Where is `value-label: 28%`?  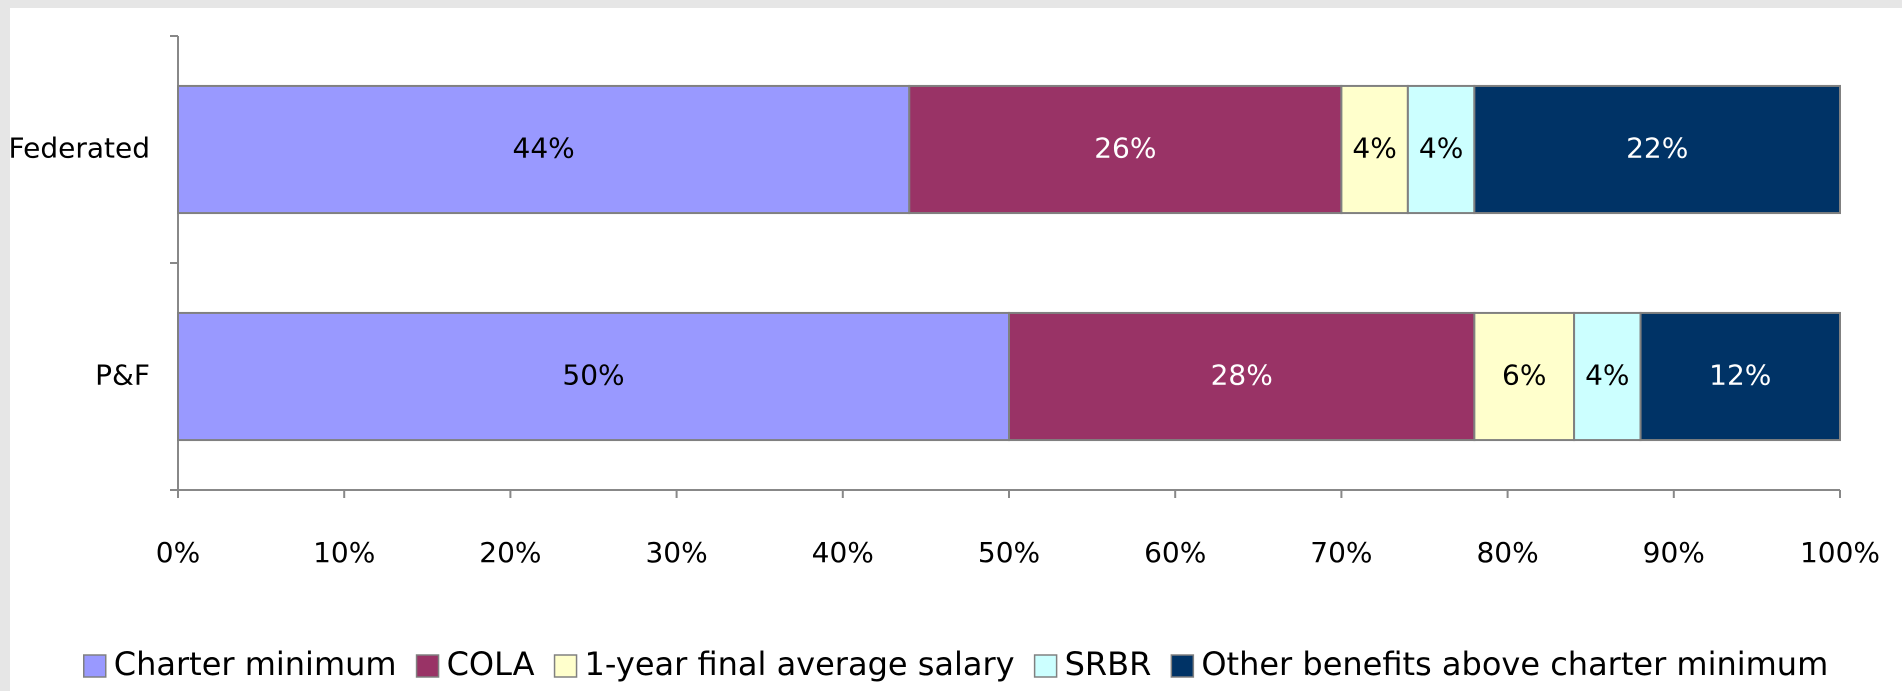 value-label: 28% is located at coordinates (1242, 375).